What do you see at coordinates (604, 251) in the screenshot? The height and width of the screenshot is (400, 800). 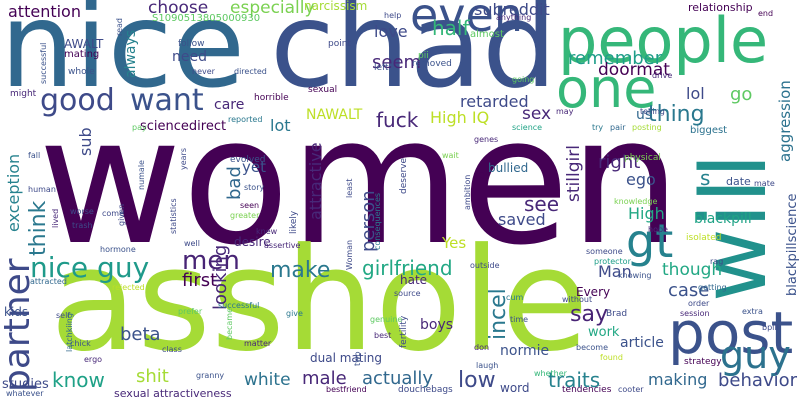 I see `word-cloud-word: someone` at bounding box center [604, 251].